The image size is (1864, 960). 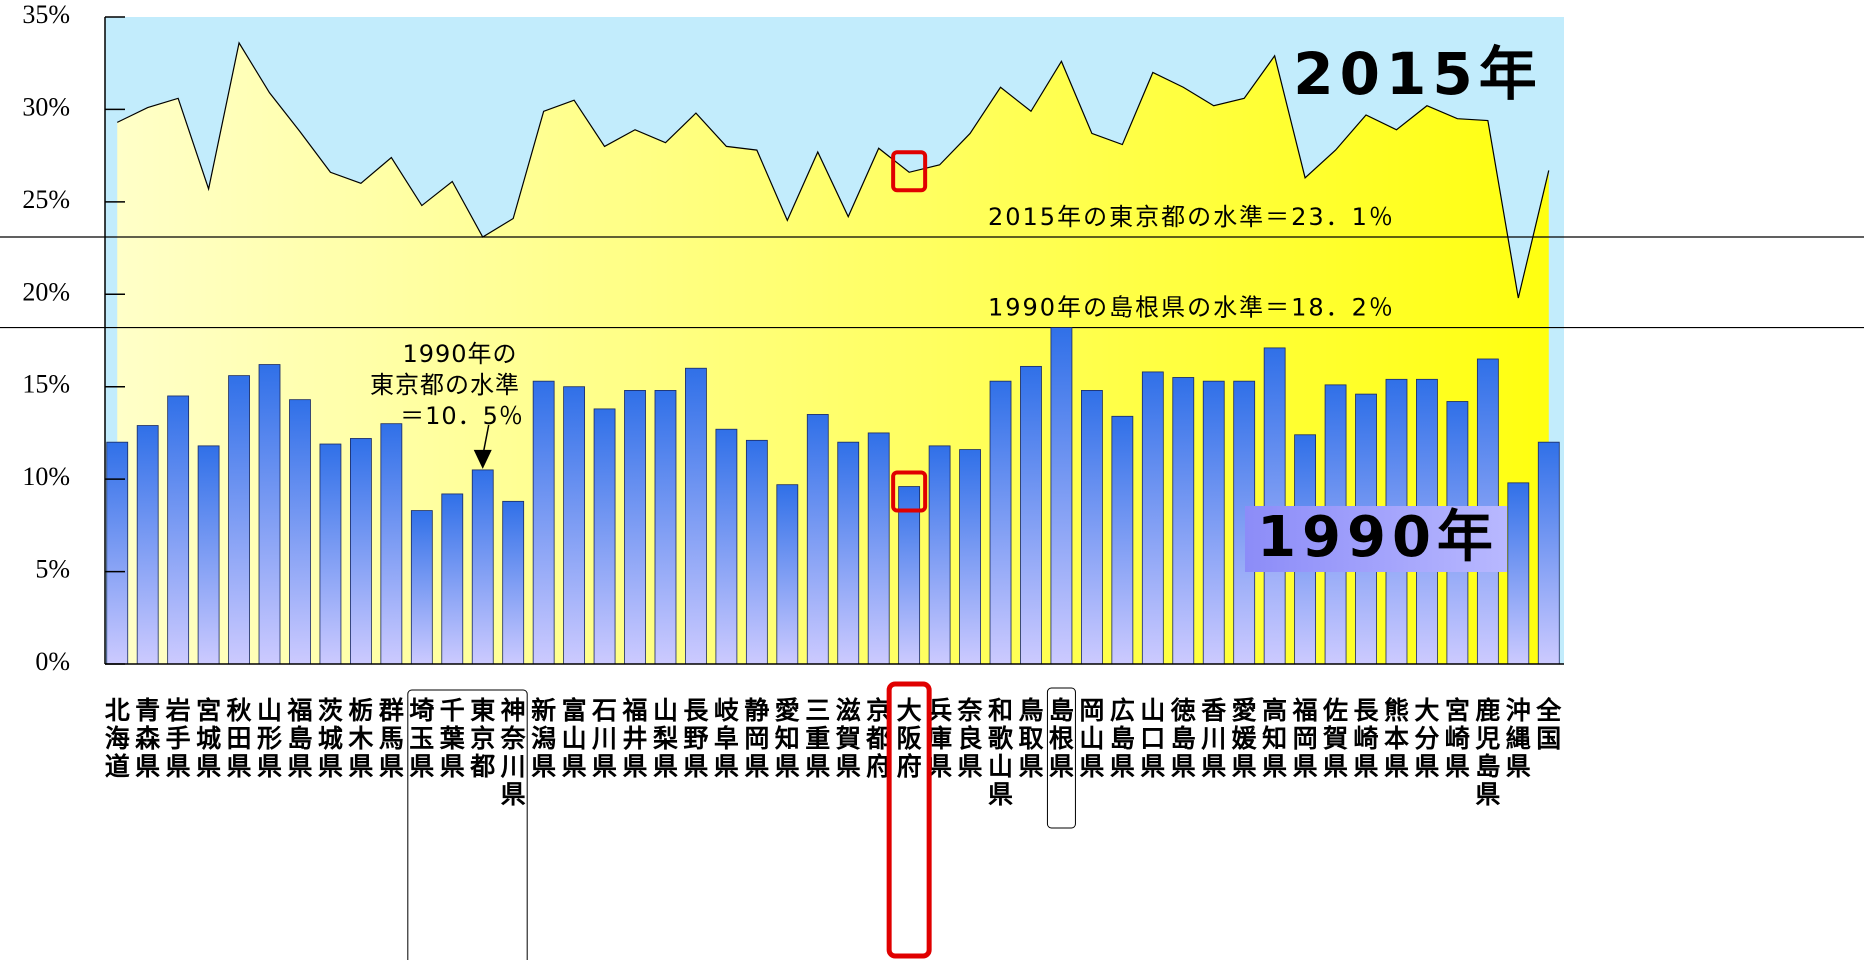 What do you see at coordinates (1426, 710) in the screenshot?
I see `x-tick-char: 大` at bounding box center [1426, 710].